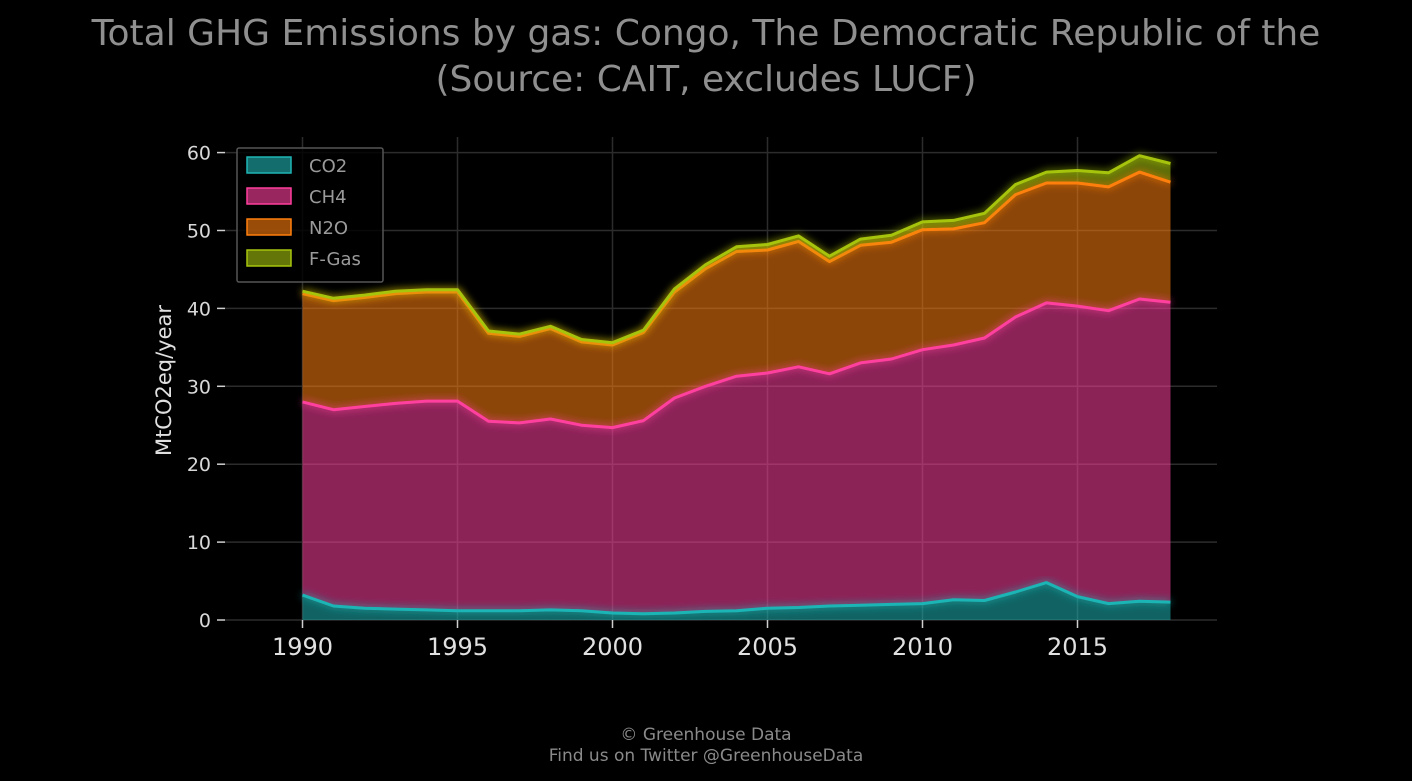  I want to click on legend-label-ch4: CH4, so click(328, 197).